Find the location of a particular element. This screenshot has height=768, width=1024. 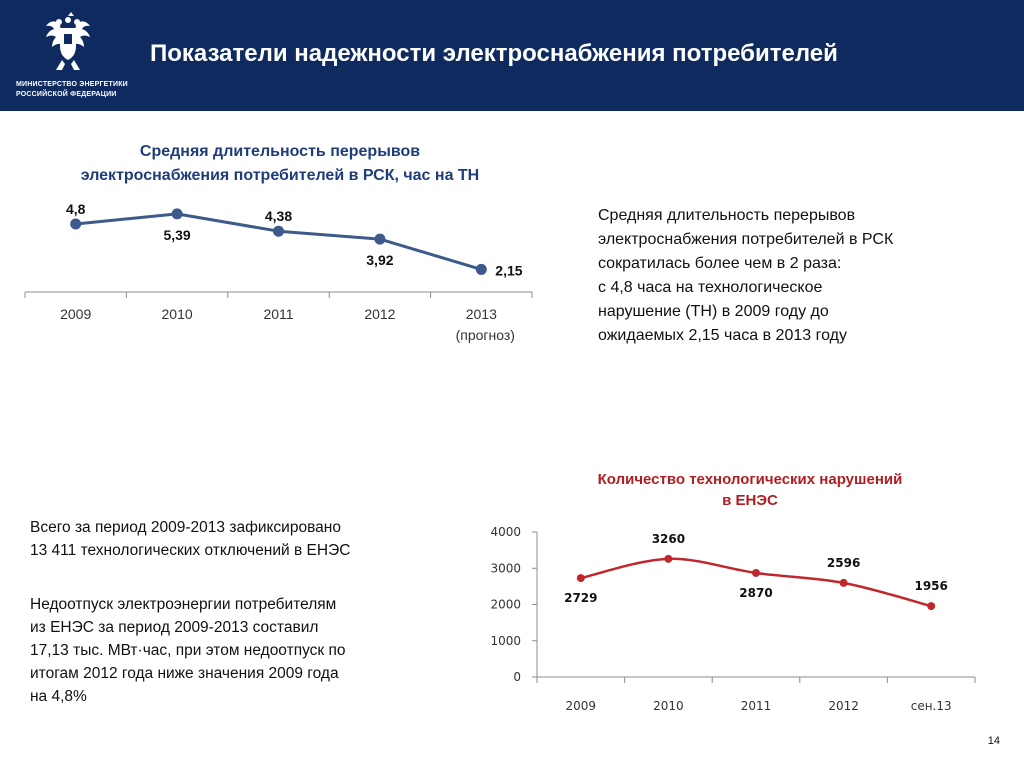

chart1-title-line1: Средняя длительность перерывов is located at coordinates (280, 151).